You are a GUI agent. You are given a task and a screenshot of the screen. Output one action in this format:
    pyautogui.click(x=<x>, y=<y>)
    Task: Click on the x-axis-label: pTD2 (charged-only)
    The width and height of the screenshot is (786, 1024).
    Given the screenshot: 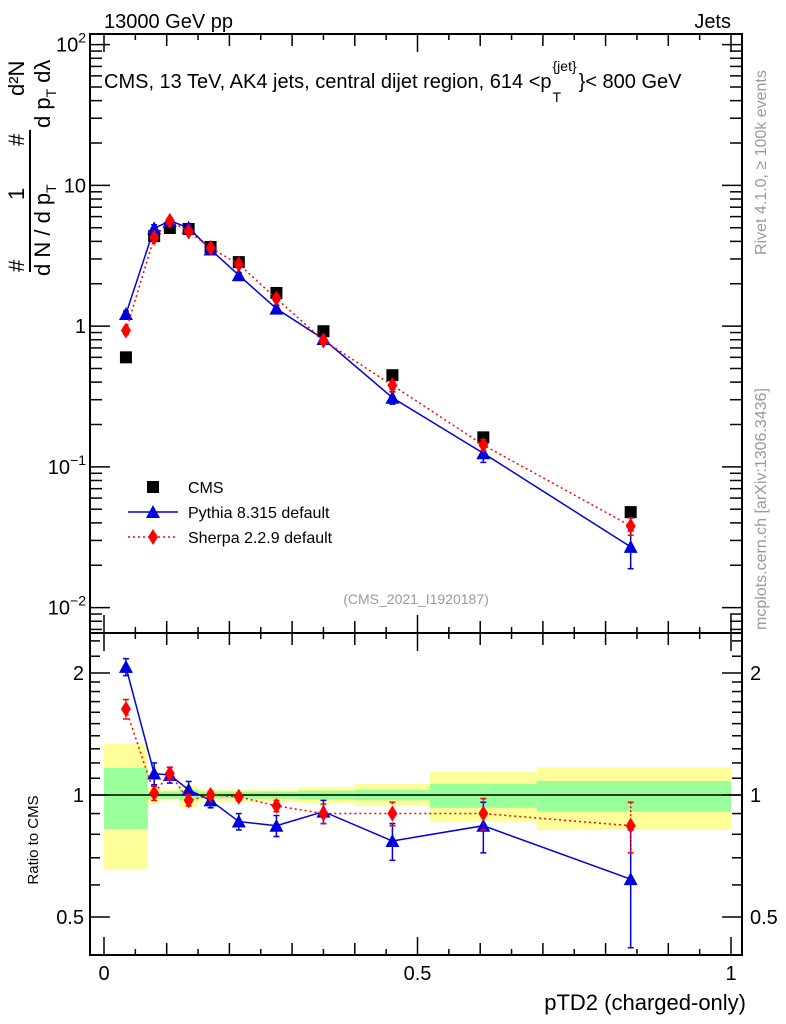 What is the action you would take?
    pyautogui.click(x=645, y=1002)
    